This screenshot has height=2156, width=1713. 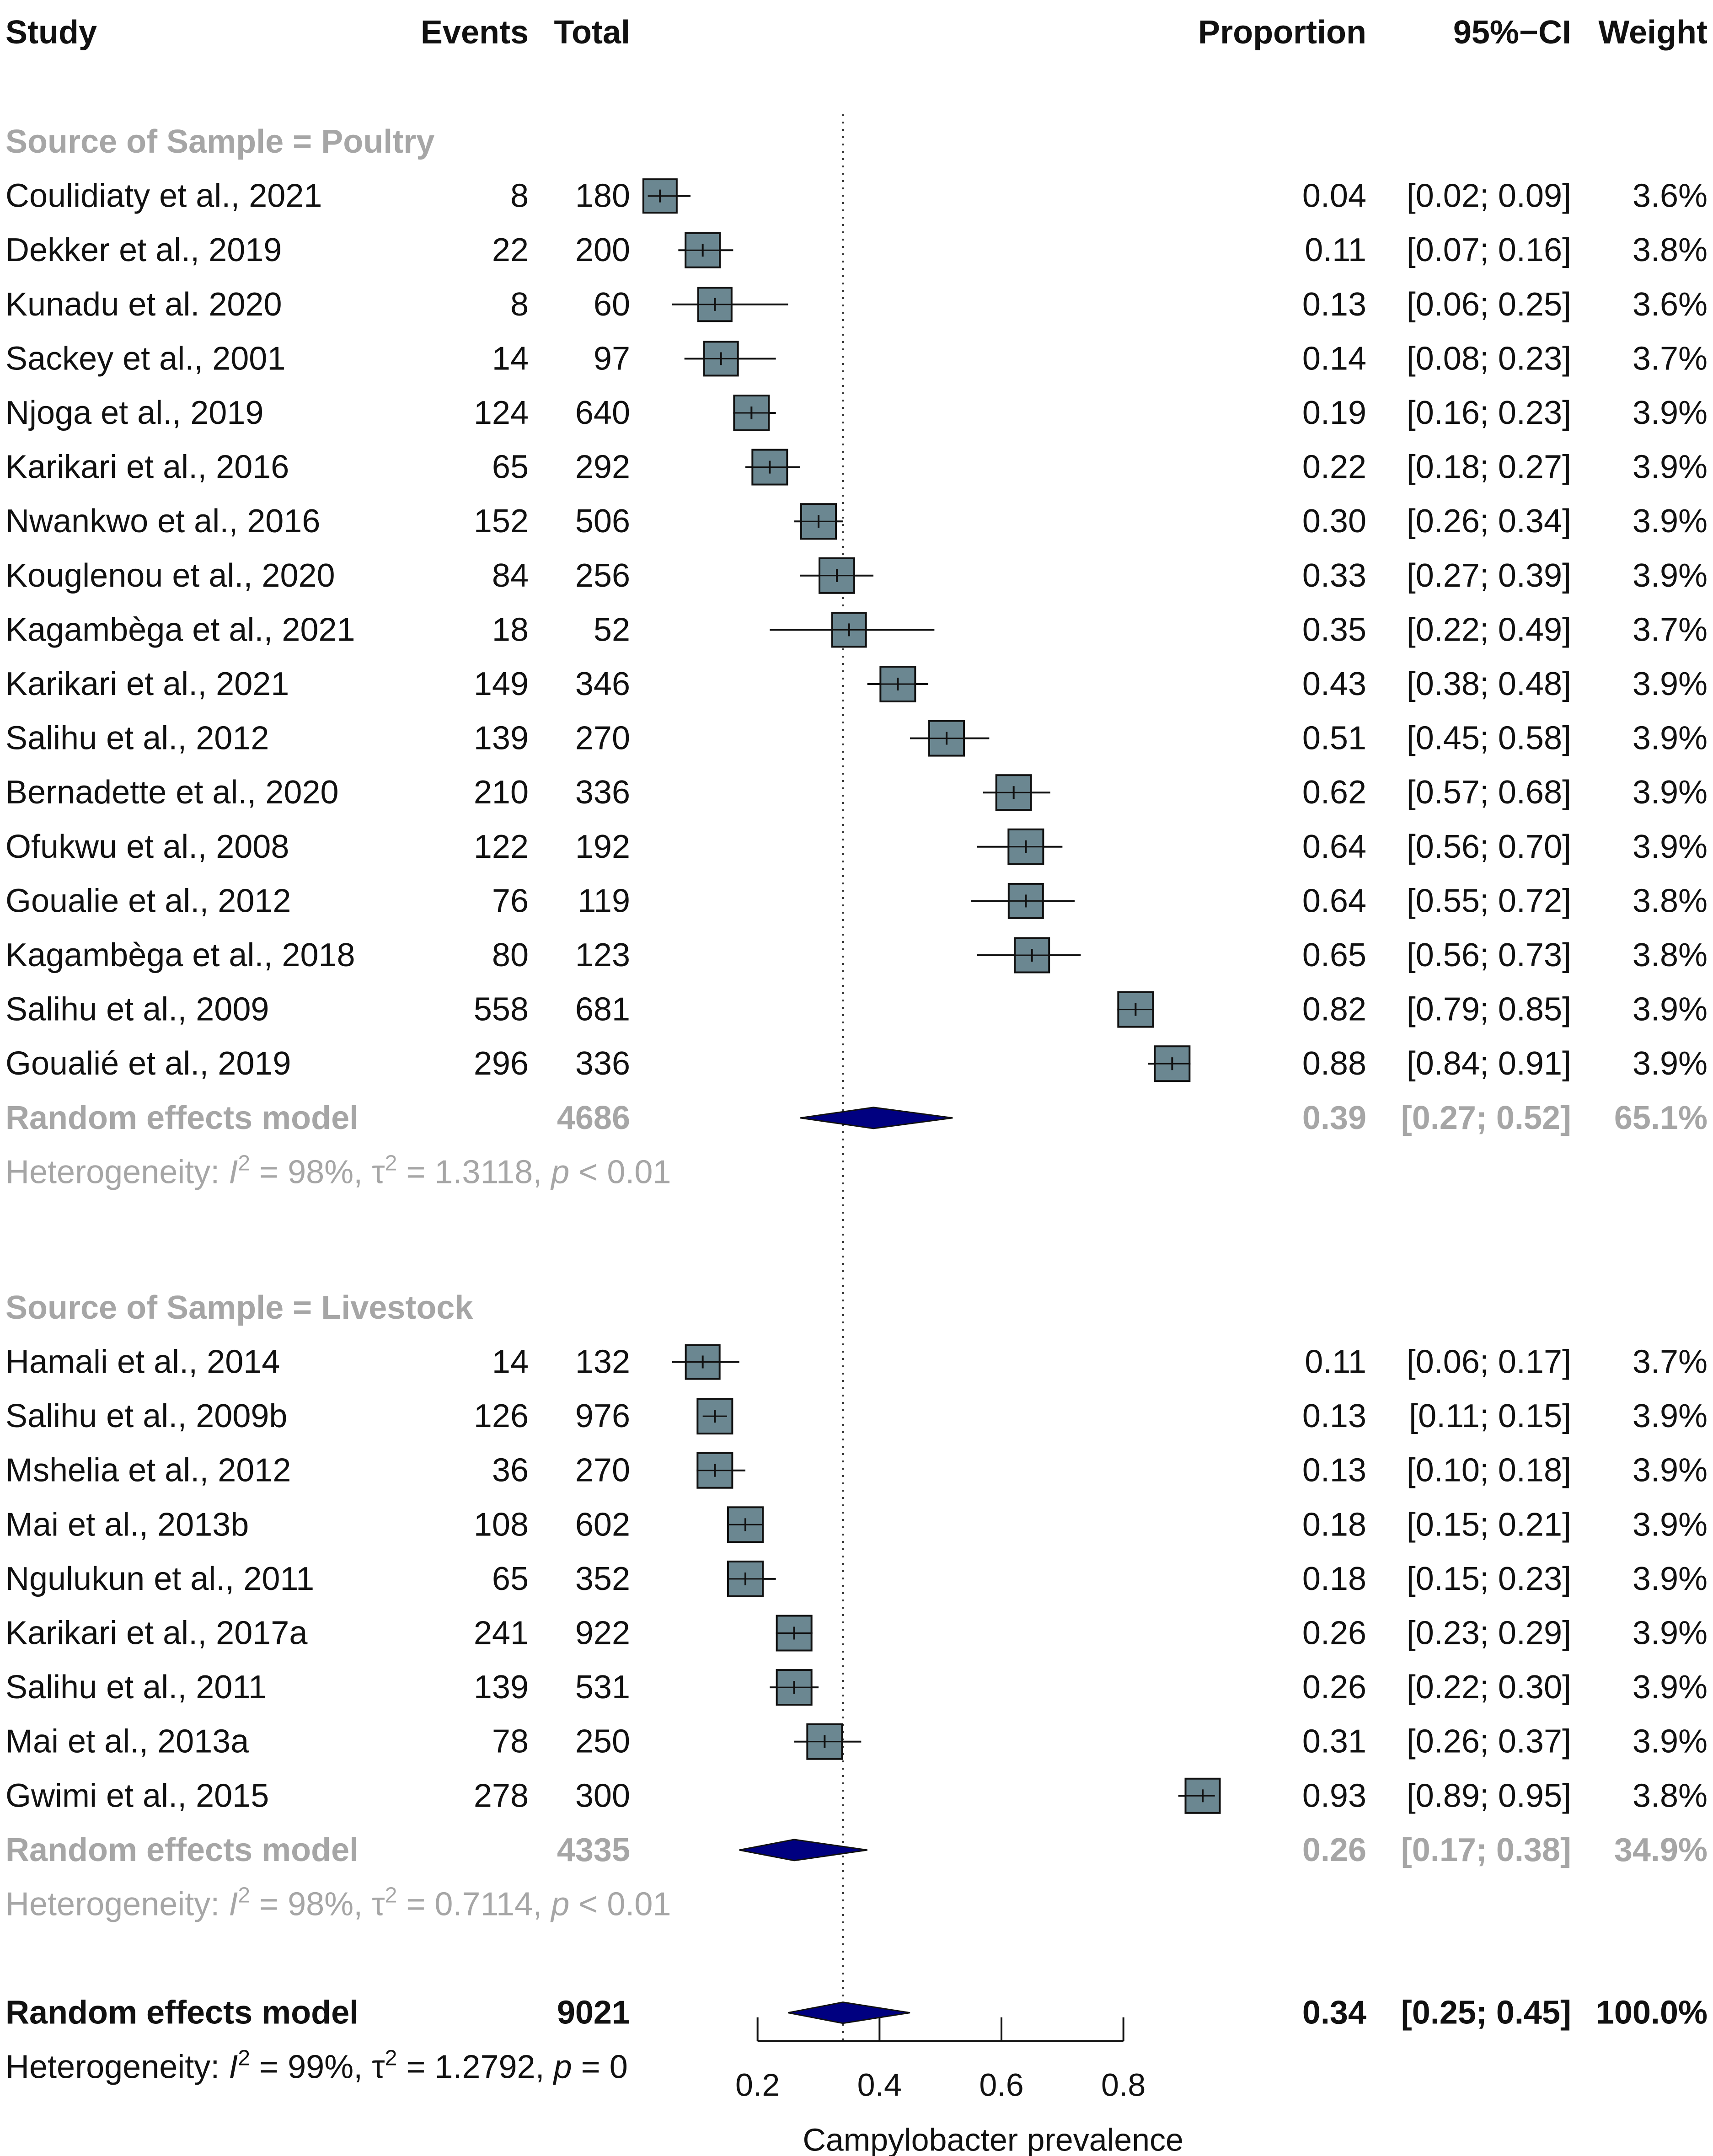 I want to click on x-tick-label: 0.8, so click(x=1123, y=2085).